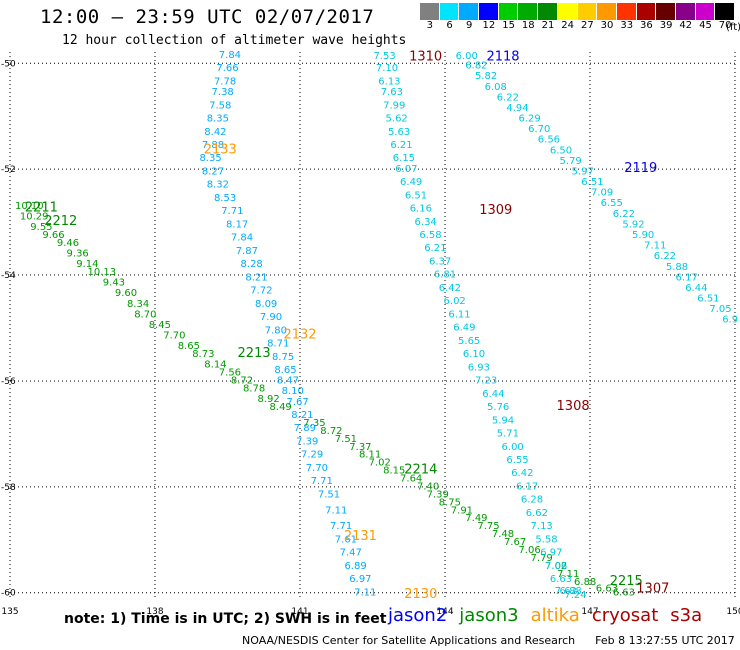 This screenshot has height=650, width=740. I want to click on wave-height-value: 6.81, so click(445, 275).